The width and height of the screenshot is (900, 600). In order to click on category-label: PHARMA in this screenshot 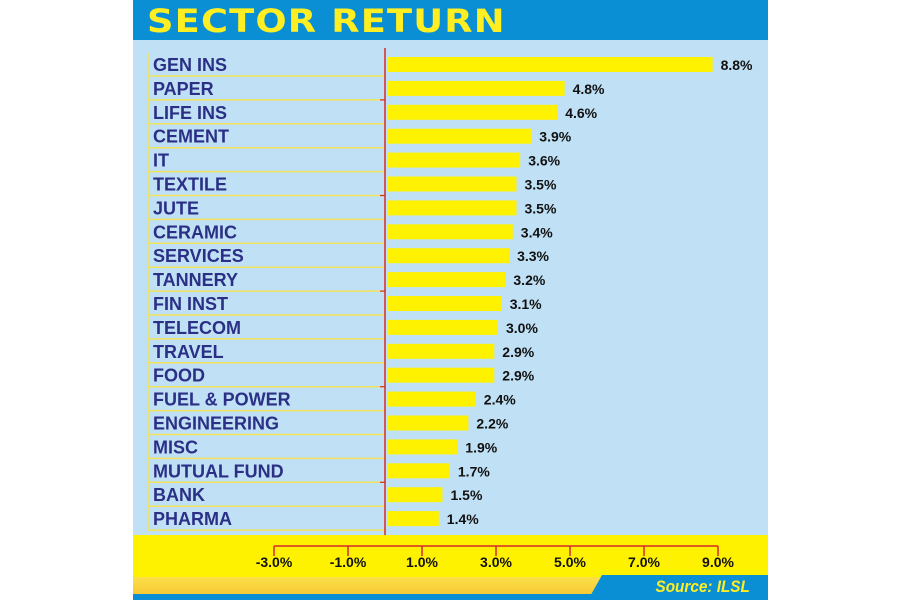, I will do `click(192, 519)`.